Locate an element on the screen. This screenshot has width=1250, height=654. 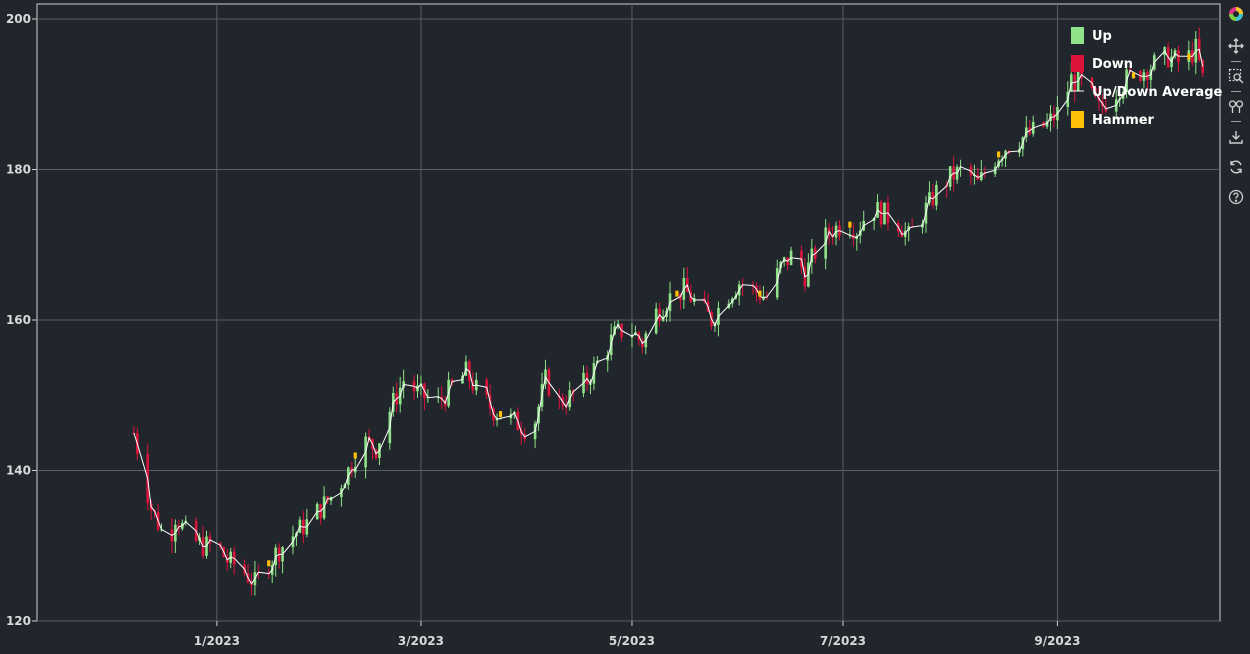
legend-label: Up is located at coordinates (1102, 36).